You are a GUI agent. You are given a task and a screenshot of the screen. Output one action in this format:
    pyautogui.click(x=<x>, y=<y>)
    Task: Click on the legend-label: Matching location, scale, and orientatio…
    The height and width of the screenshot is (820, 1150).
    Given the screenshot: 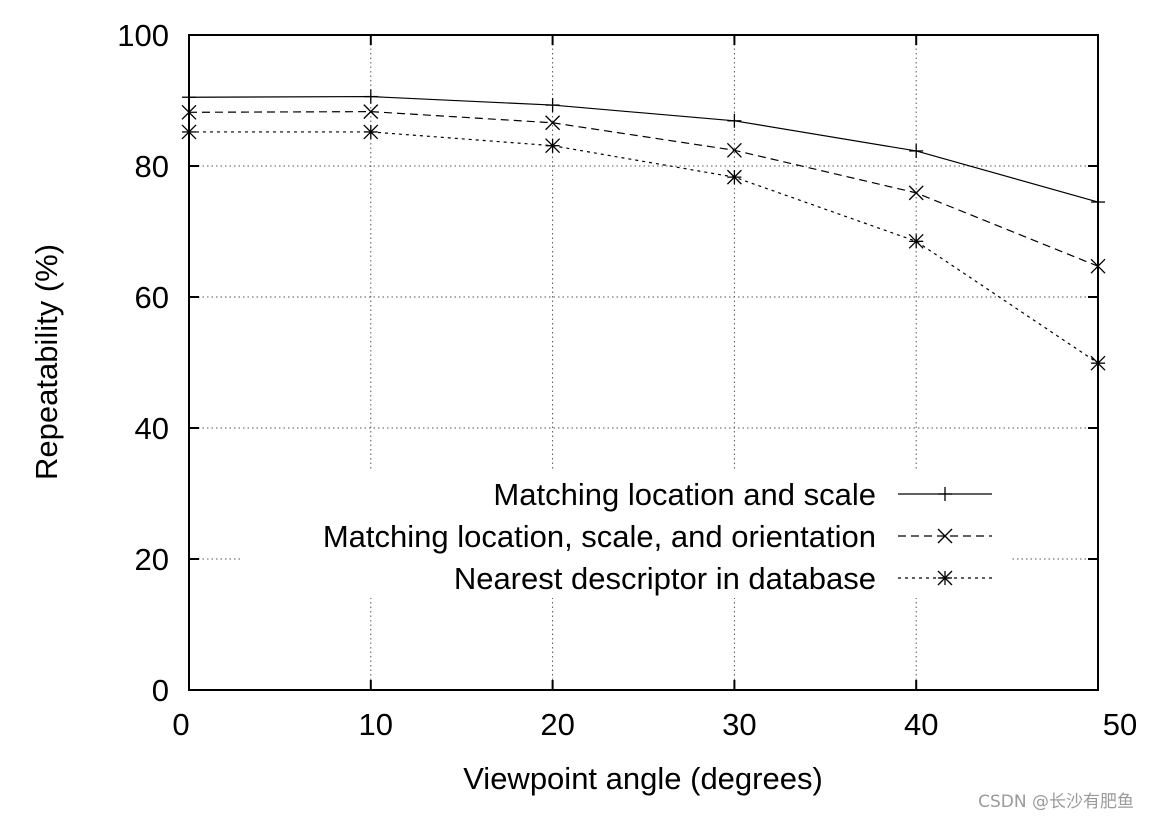 What is the action you would take?
    pyautogui.click(x=599, y=536)
    